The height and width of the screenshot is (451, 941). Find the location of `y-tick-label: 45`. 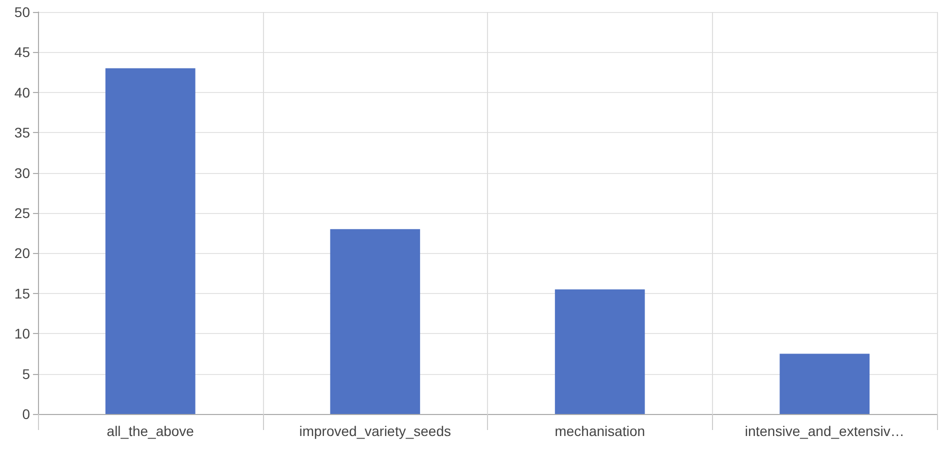

y-tick-label: 45 is located at coordinates (22, 52).